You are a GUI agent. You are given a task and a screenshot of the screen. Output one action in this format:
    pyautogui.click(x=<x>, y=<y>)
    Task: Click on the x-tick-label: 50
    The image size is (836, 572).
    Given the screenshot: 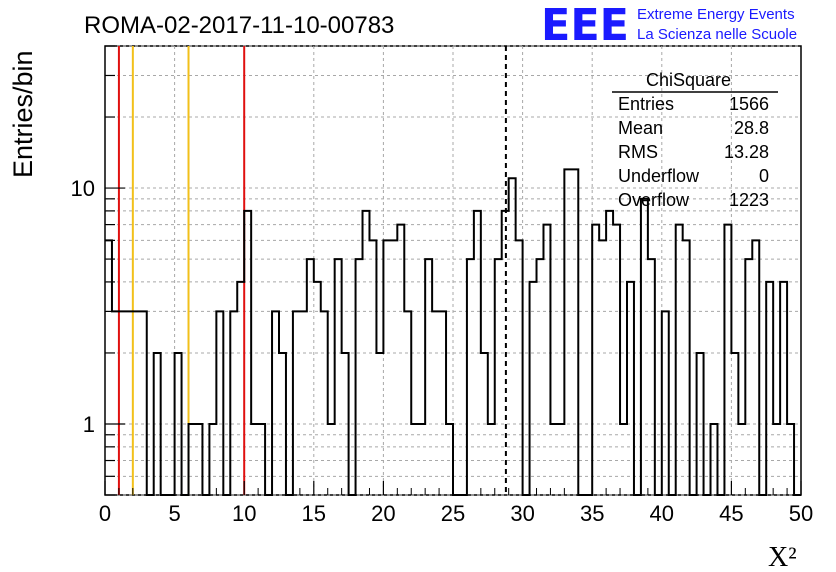 What is the action you would take?
    pyautogui.click(x=801, y=513)
    